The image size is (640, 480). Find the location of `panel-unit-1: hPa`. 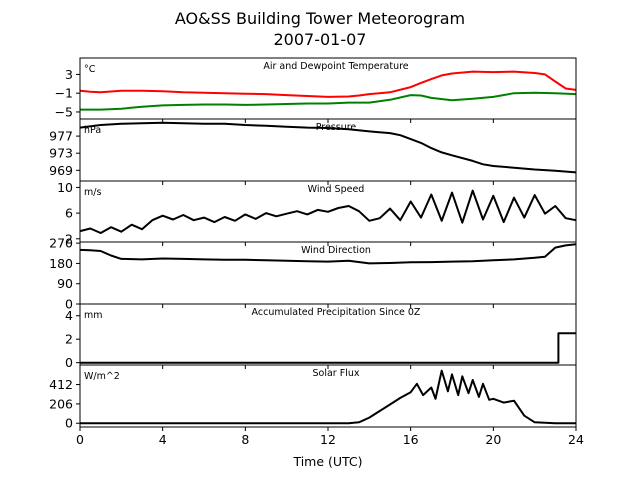

panel-unit-1: hPa is located at coordinates (92, 130).